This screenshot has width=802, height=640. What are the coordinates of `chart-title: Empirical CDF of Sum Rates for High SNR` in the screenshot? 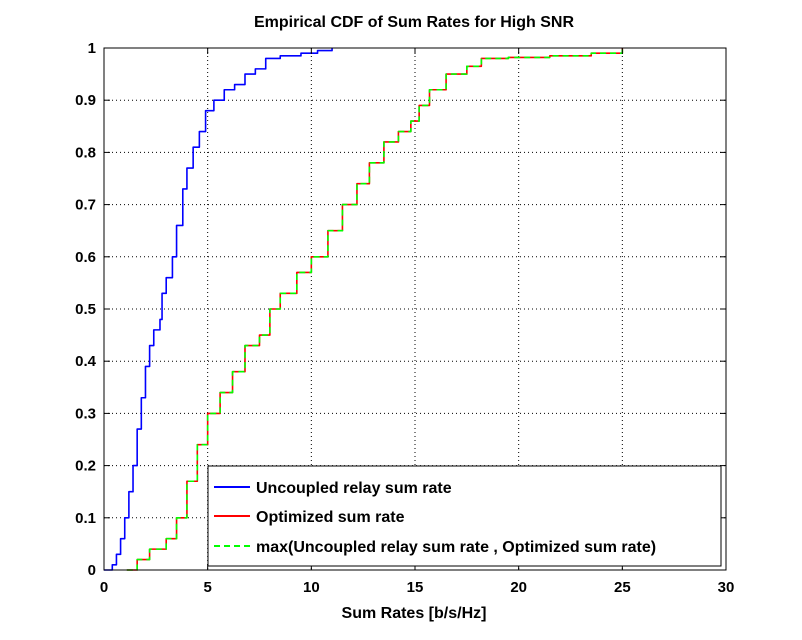 It's located at (414, 22).